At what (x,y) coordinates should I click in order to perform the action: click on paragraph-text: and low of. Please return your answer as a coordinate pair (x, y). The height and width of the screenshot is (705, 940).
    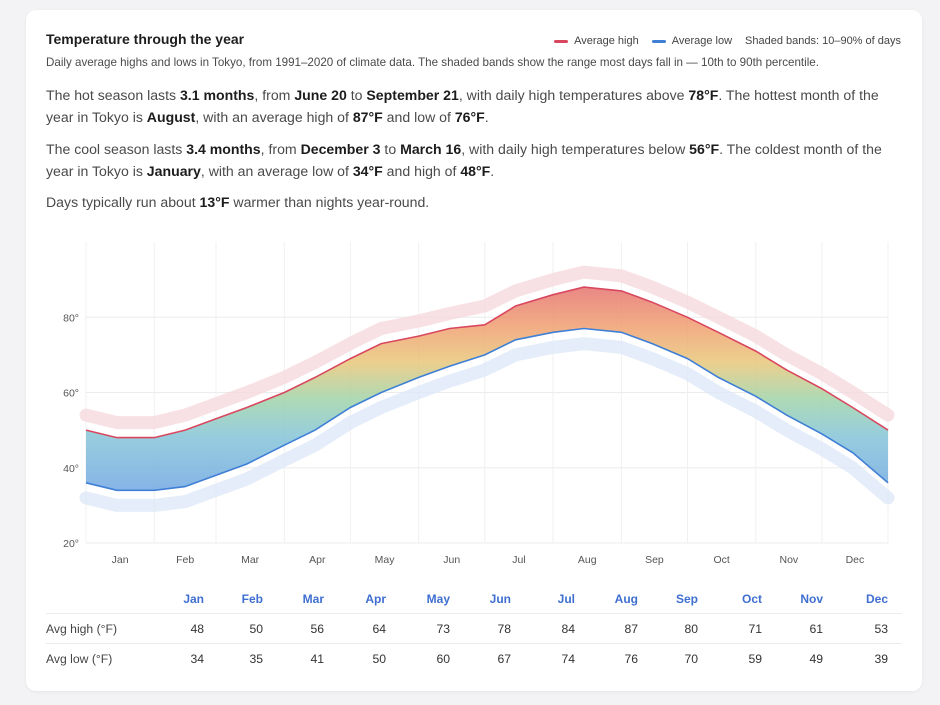
    Looking at the image, I should click on (418, 117).